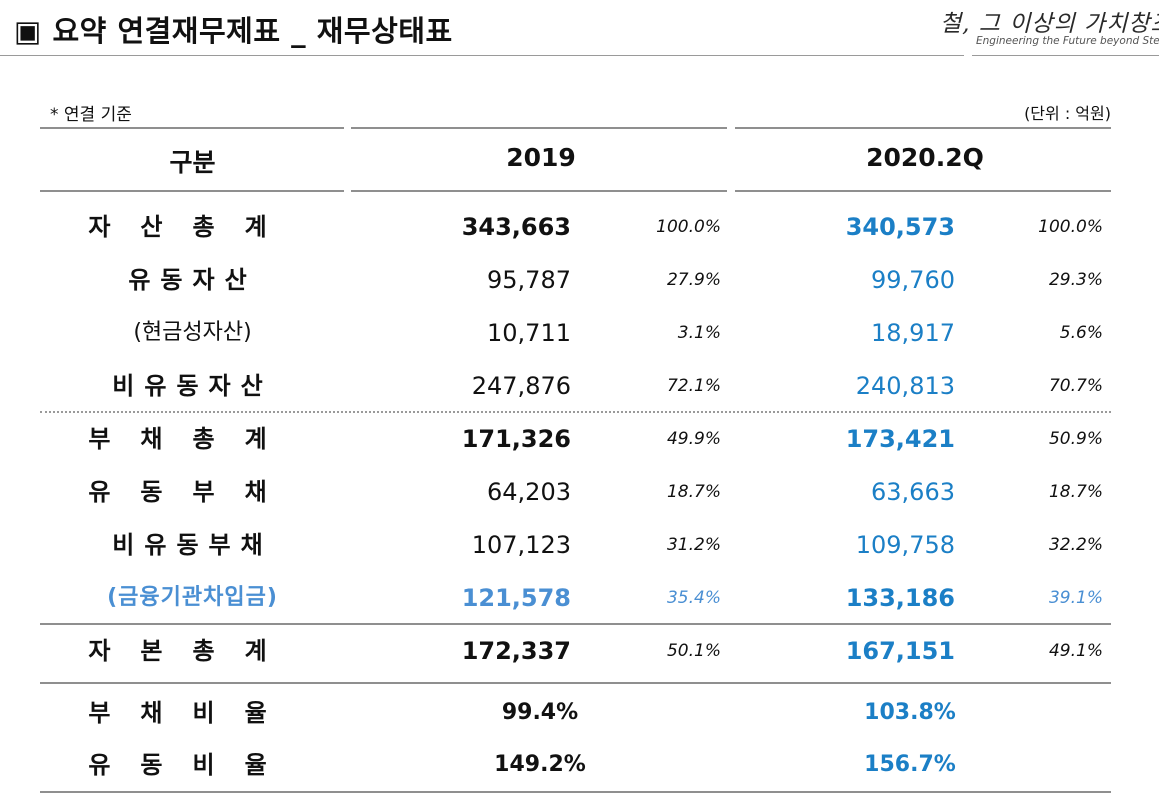 The width and height of the screenshot is (1159, 798). What do you see at coordinates (1075, 439) in the screenshot?
I see `share-2020: 50.9%` at bounding box center [1075, 439].